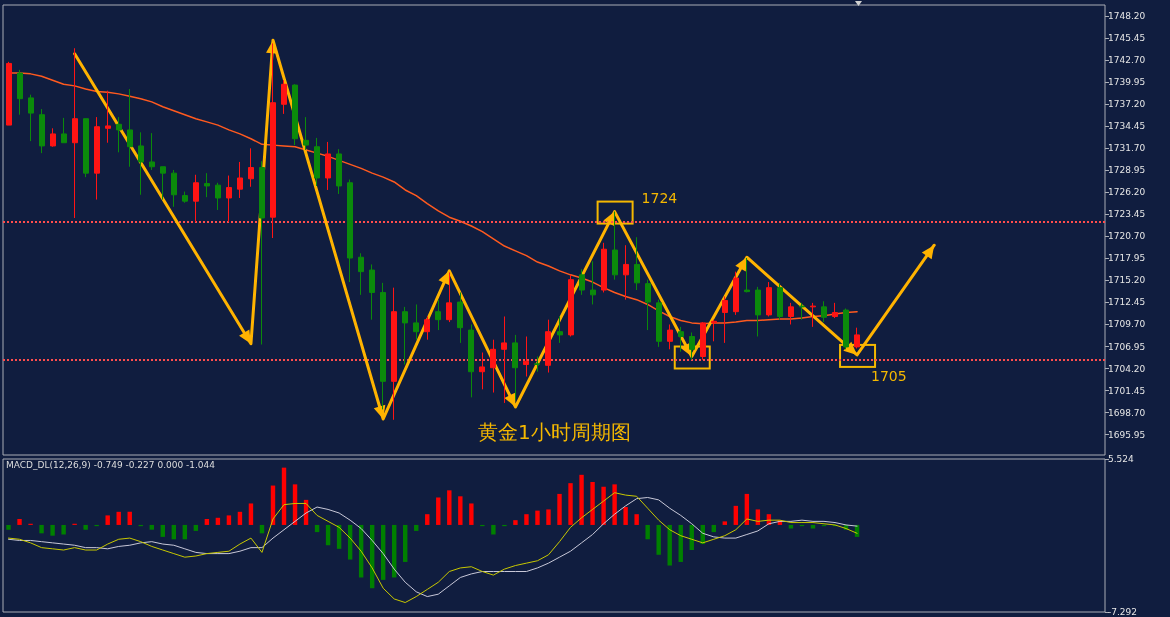 This screenshot has width=1170, height=617. I want to click on y-tick-label: 1726.20, so click(1127, 192).